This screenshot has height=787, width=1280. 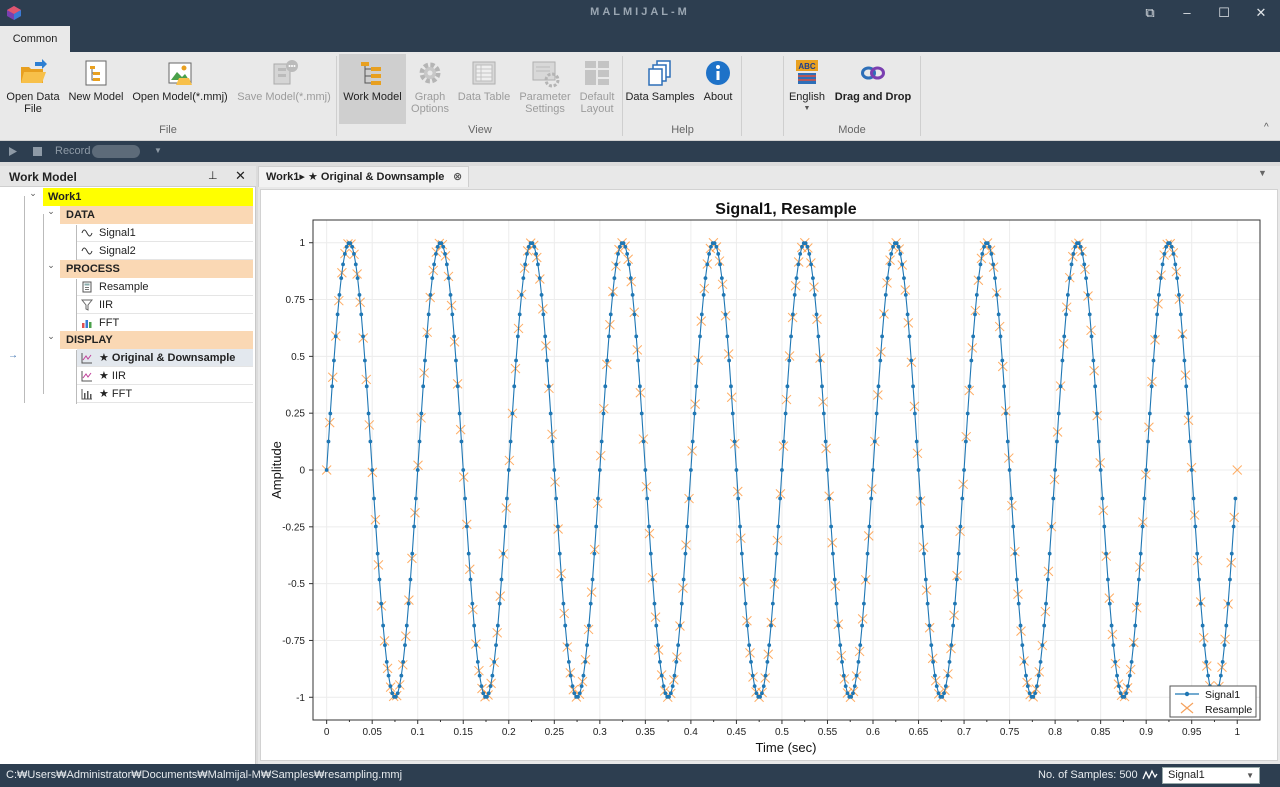 What do you see at coordinates (660, 89) in the screenshot?
I see `data-samples-button: Data Samples` at bounding box center [660, 89].